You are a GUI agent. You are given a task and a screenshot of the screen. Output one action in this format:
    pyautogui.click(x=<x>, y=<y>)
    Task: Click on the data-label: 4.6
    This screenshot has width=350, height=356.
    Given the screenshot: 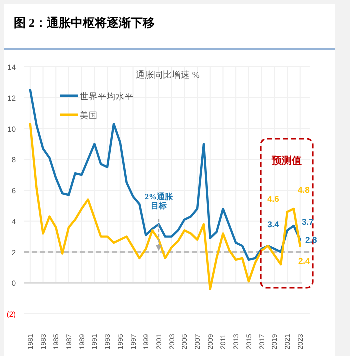 What is the action you would take?
    pyautogui.click(x=274, y=199)
    